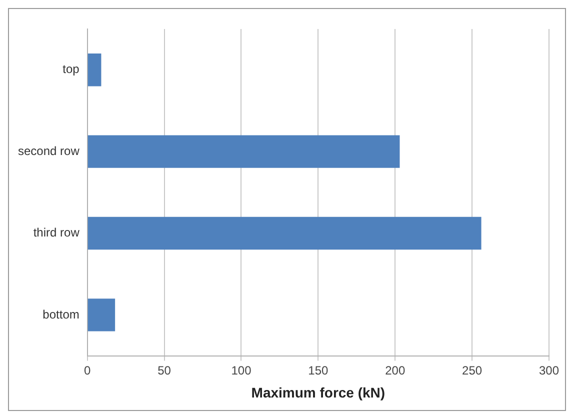  What do you see at coordinates (71, 69) in the screenshot?
I see `y-tick-label: top` at bounding box center [71, 69].